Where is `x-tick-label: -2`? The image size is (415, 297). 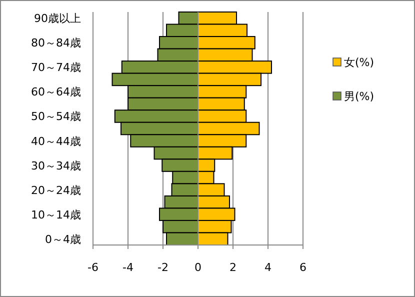
x-tick-label: -2 is located at coordinates (163, 267).